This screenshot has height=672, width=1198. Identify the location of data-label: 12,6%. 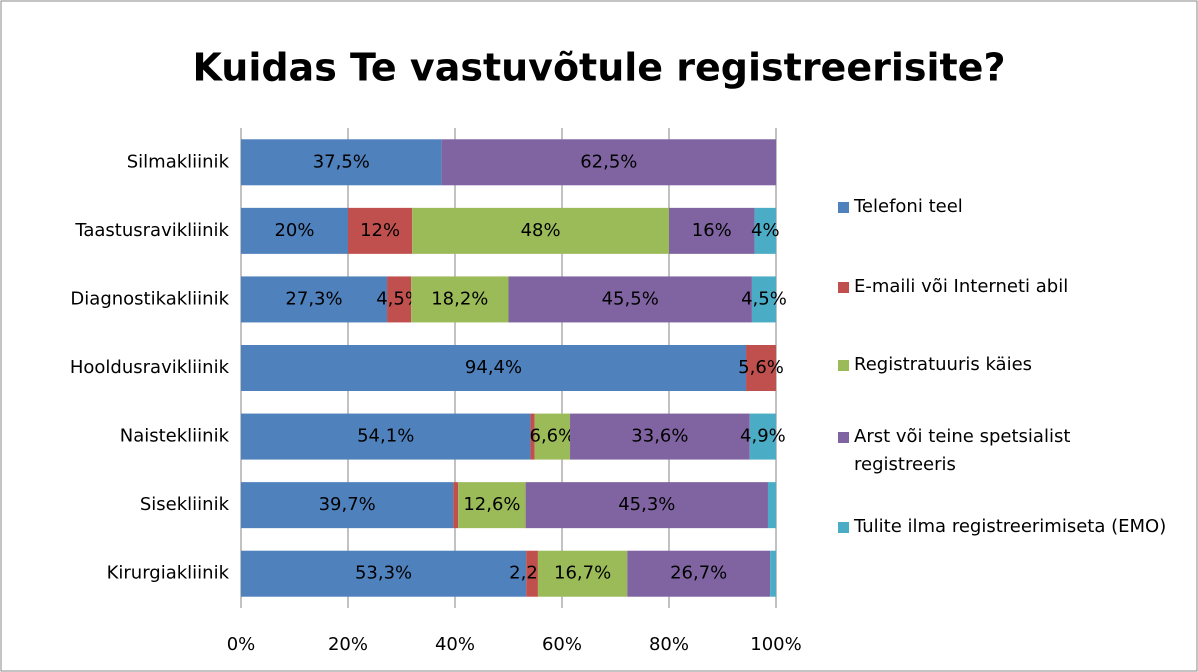
(491, 504).